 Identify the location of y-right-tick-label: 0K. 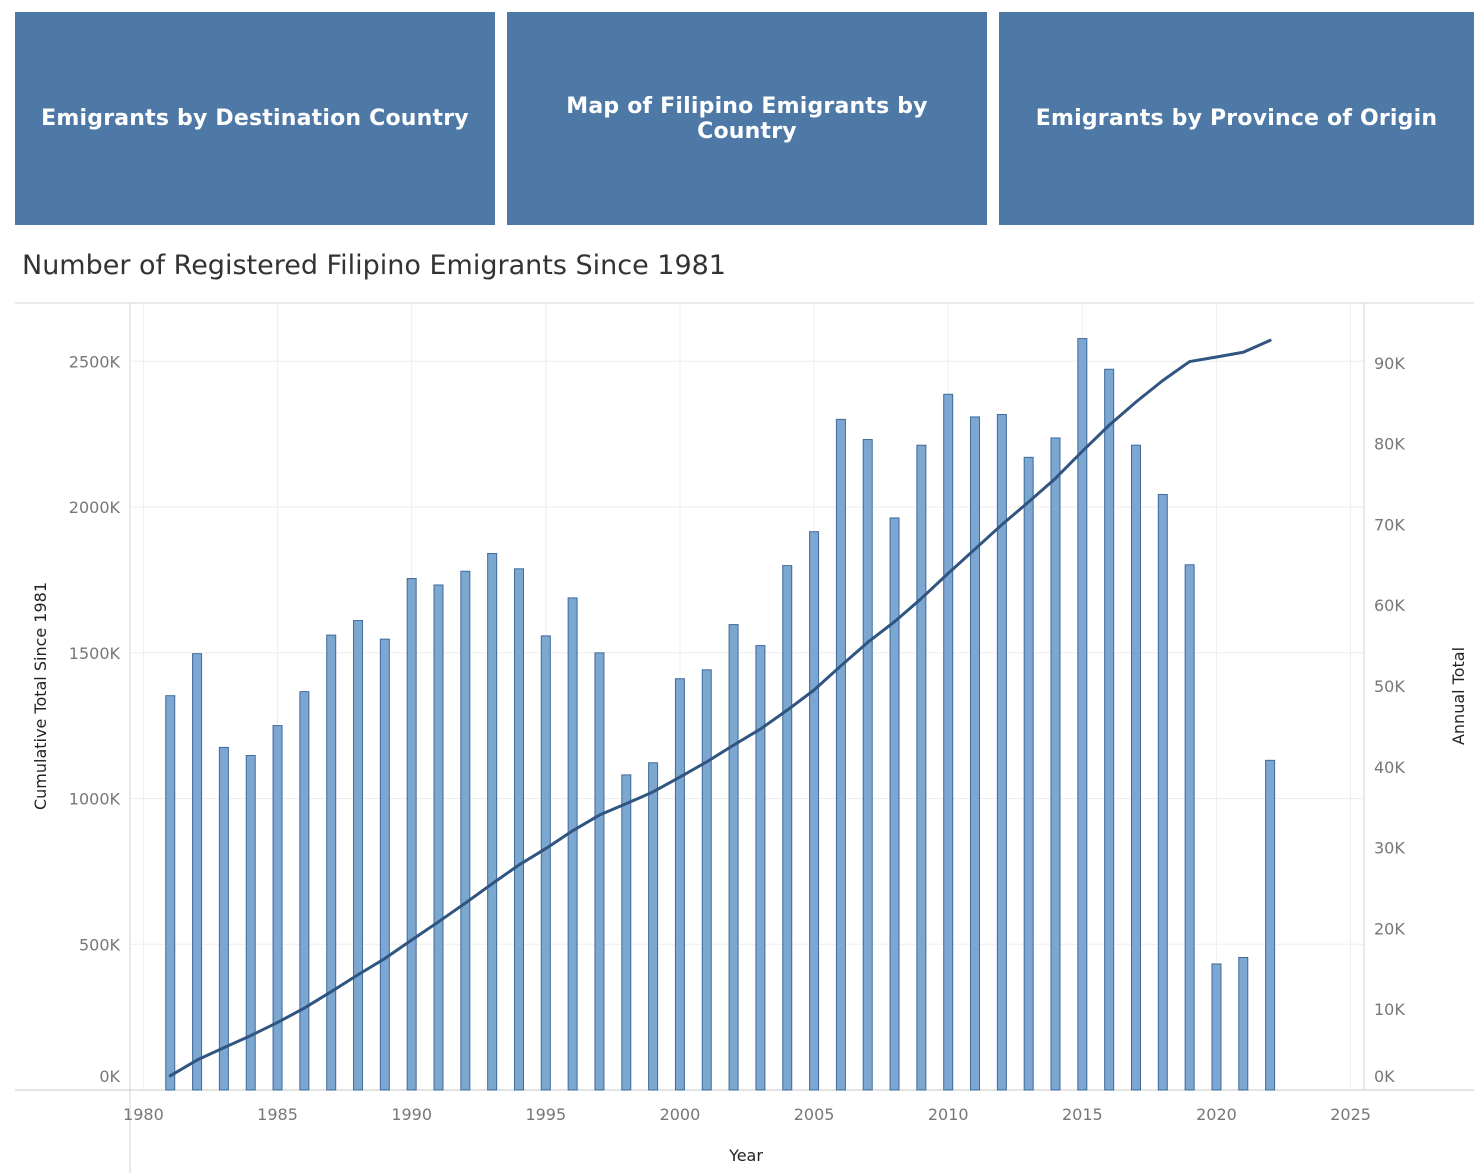
(1384, 1076).